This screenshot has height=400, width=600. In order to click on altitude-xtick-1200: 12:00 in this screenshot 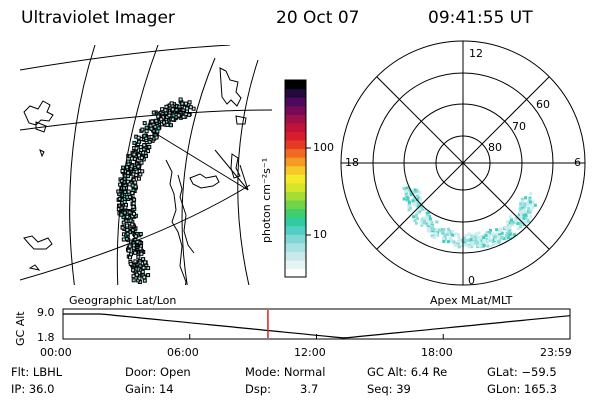, I will do `click(310, 352)`.